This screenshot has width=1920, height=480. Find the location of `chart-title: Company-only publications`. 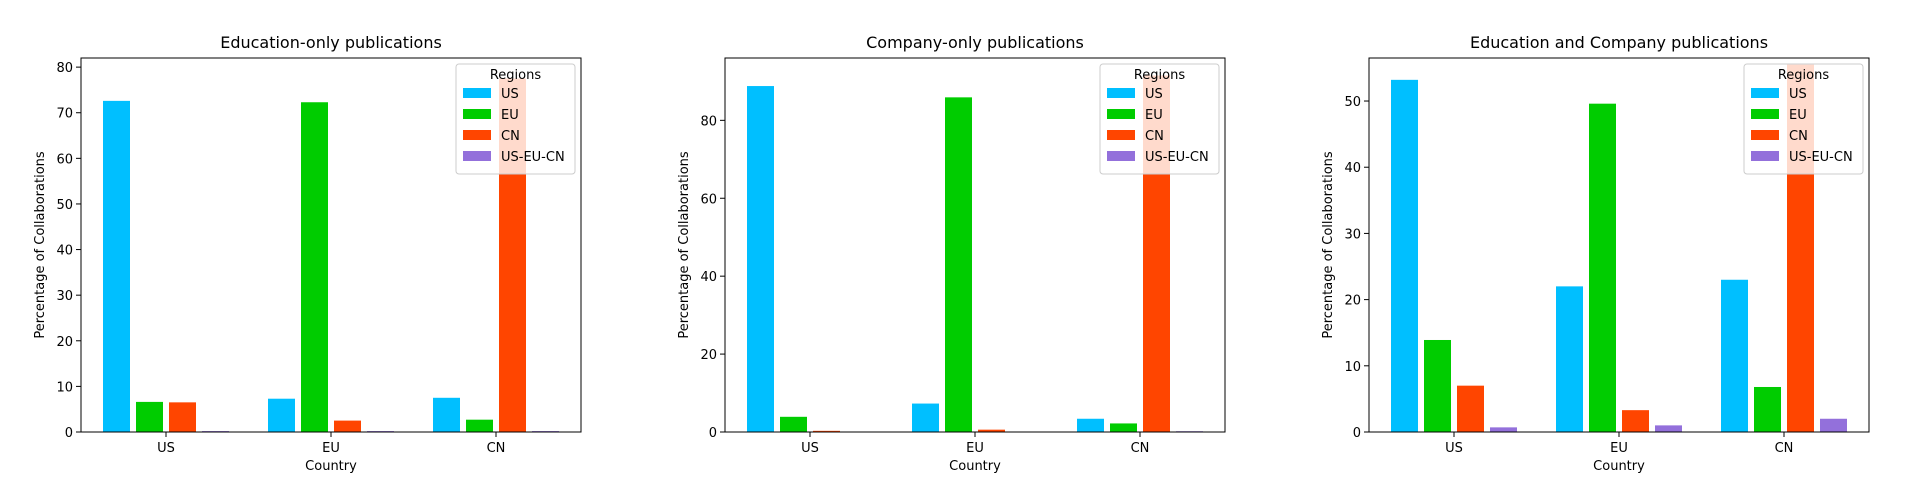

chart-title: Company-only publications is located at coordinates (975, 42).